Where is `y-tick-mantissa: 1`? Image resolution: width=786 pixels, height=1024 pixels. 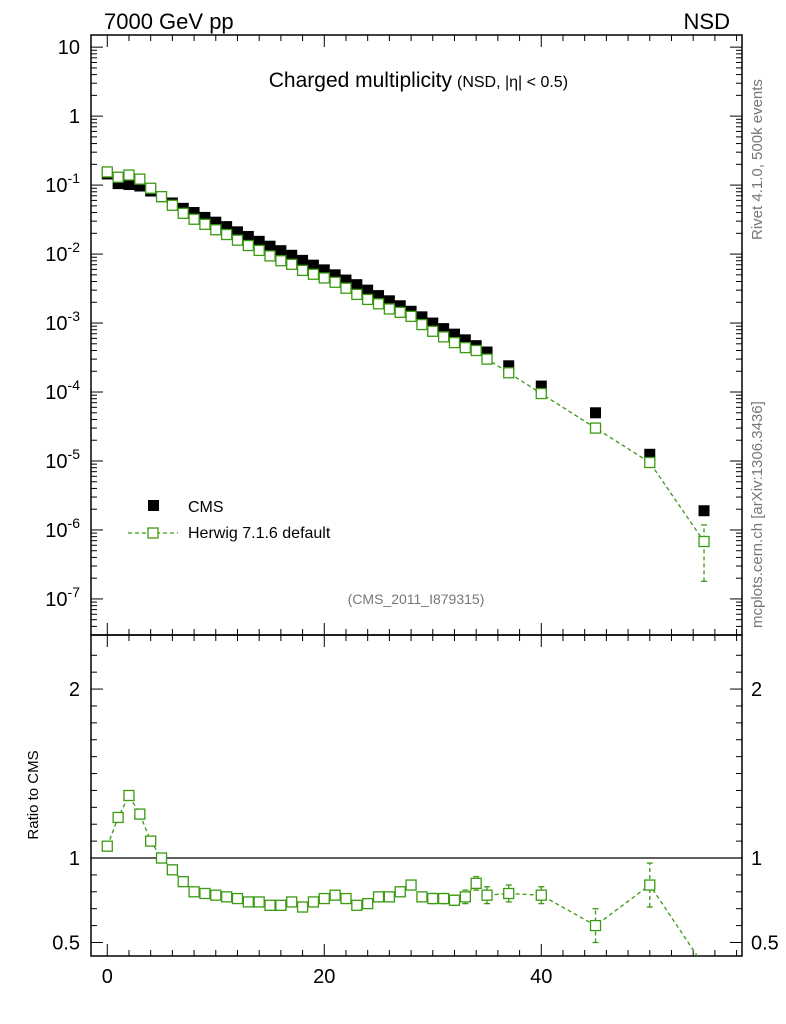 y-tick-mantissa: 1 is located at coordinates (74, 117).